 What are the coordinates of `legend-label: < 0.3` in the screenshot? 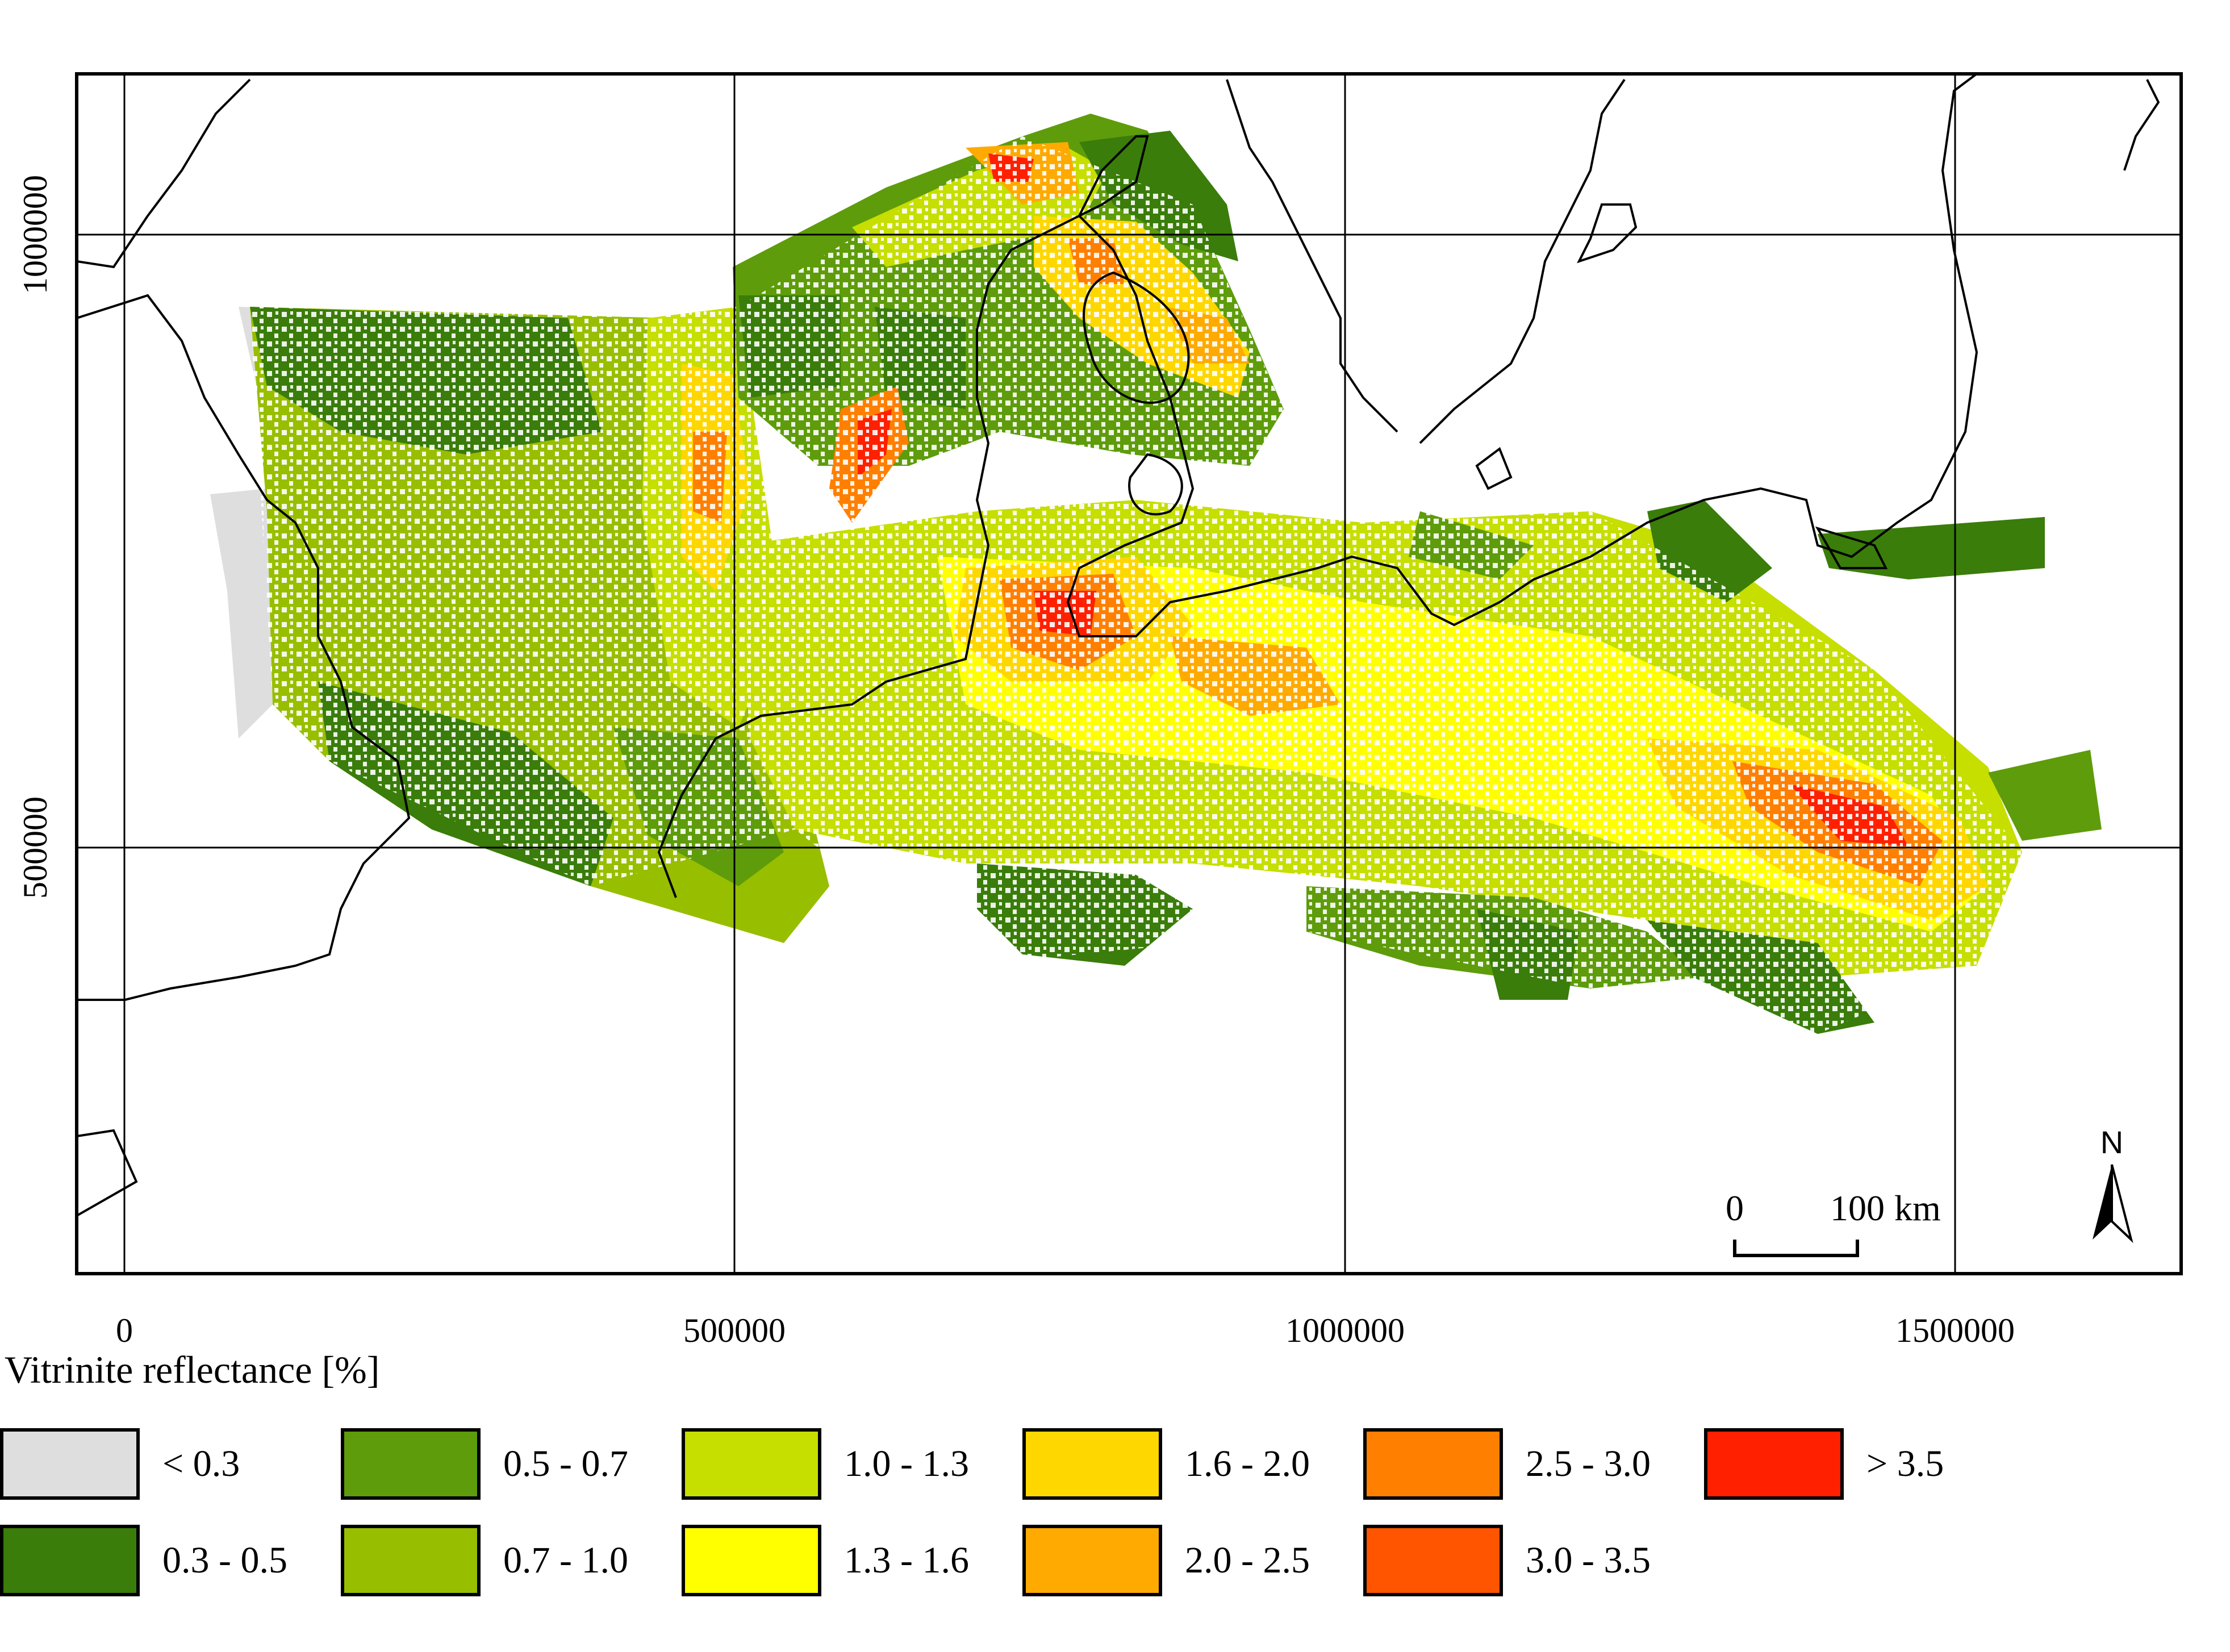 It's located at (201, 1463).